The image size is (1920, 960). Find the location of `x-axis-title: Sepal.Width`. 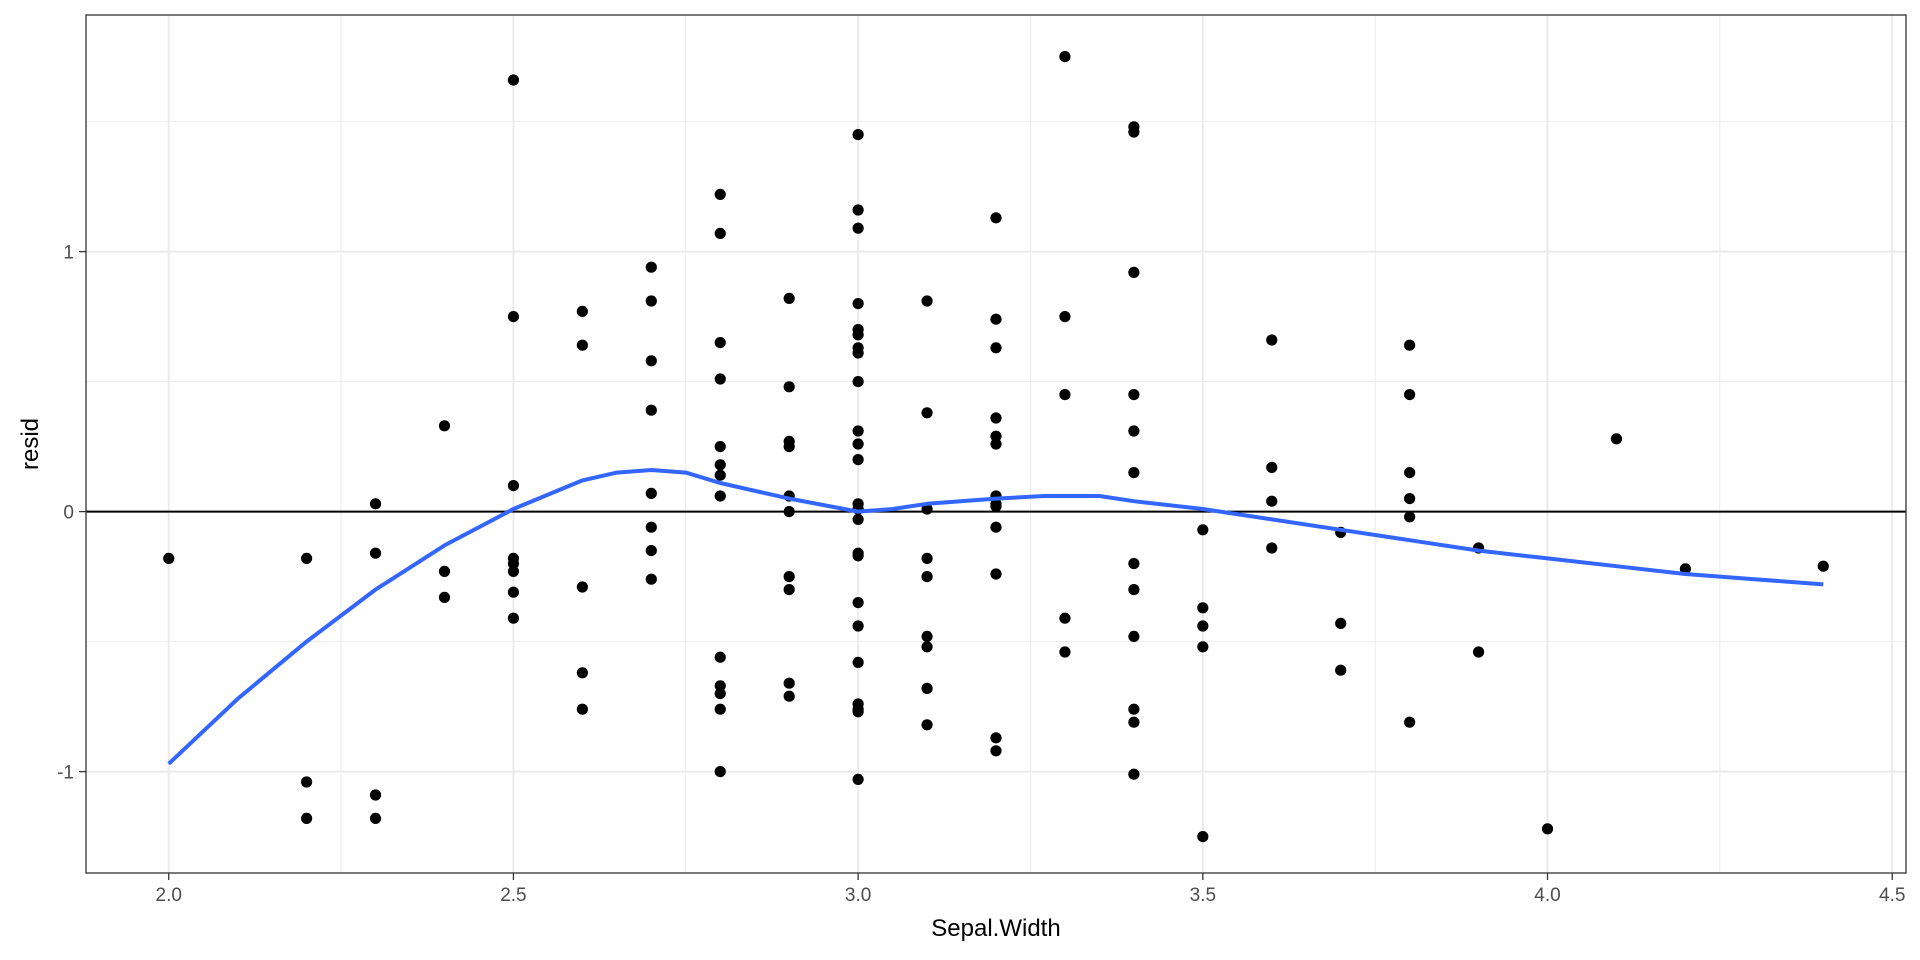

x-axis-title: Sepal.Width is located at coordinates (995, 928).